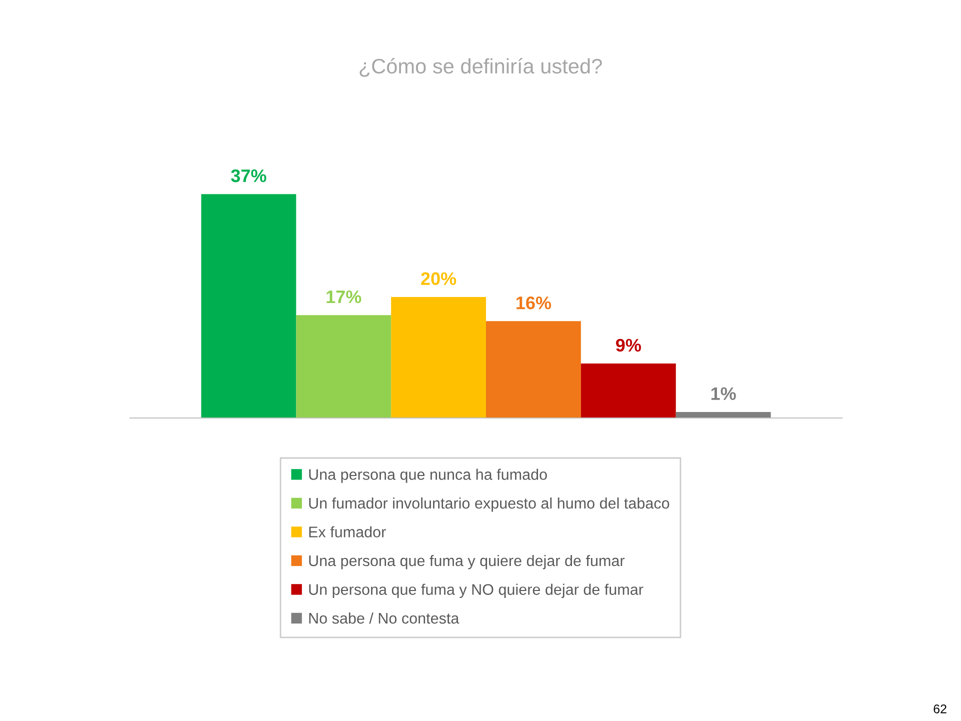 The width and height of the screenshot is (961, 721). Describe the element at coordinates (428, 475) in the screenshot. I see `legend-label: Una persona que nunca ha fumado` at that location.